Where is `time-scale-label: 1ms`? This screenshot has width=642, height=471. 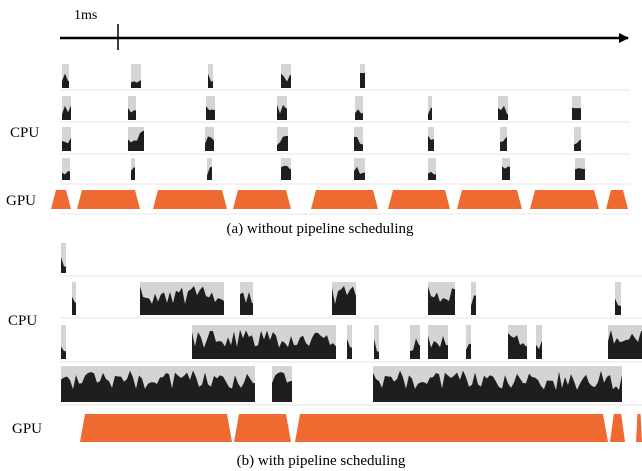
time-scale-label: 1ms is located at coordinates (85, 15).